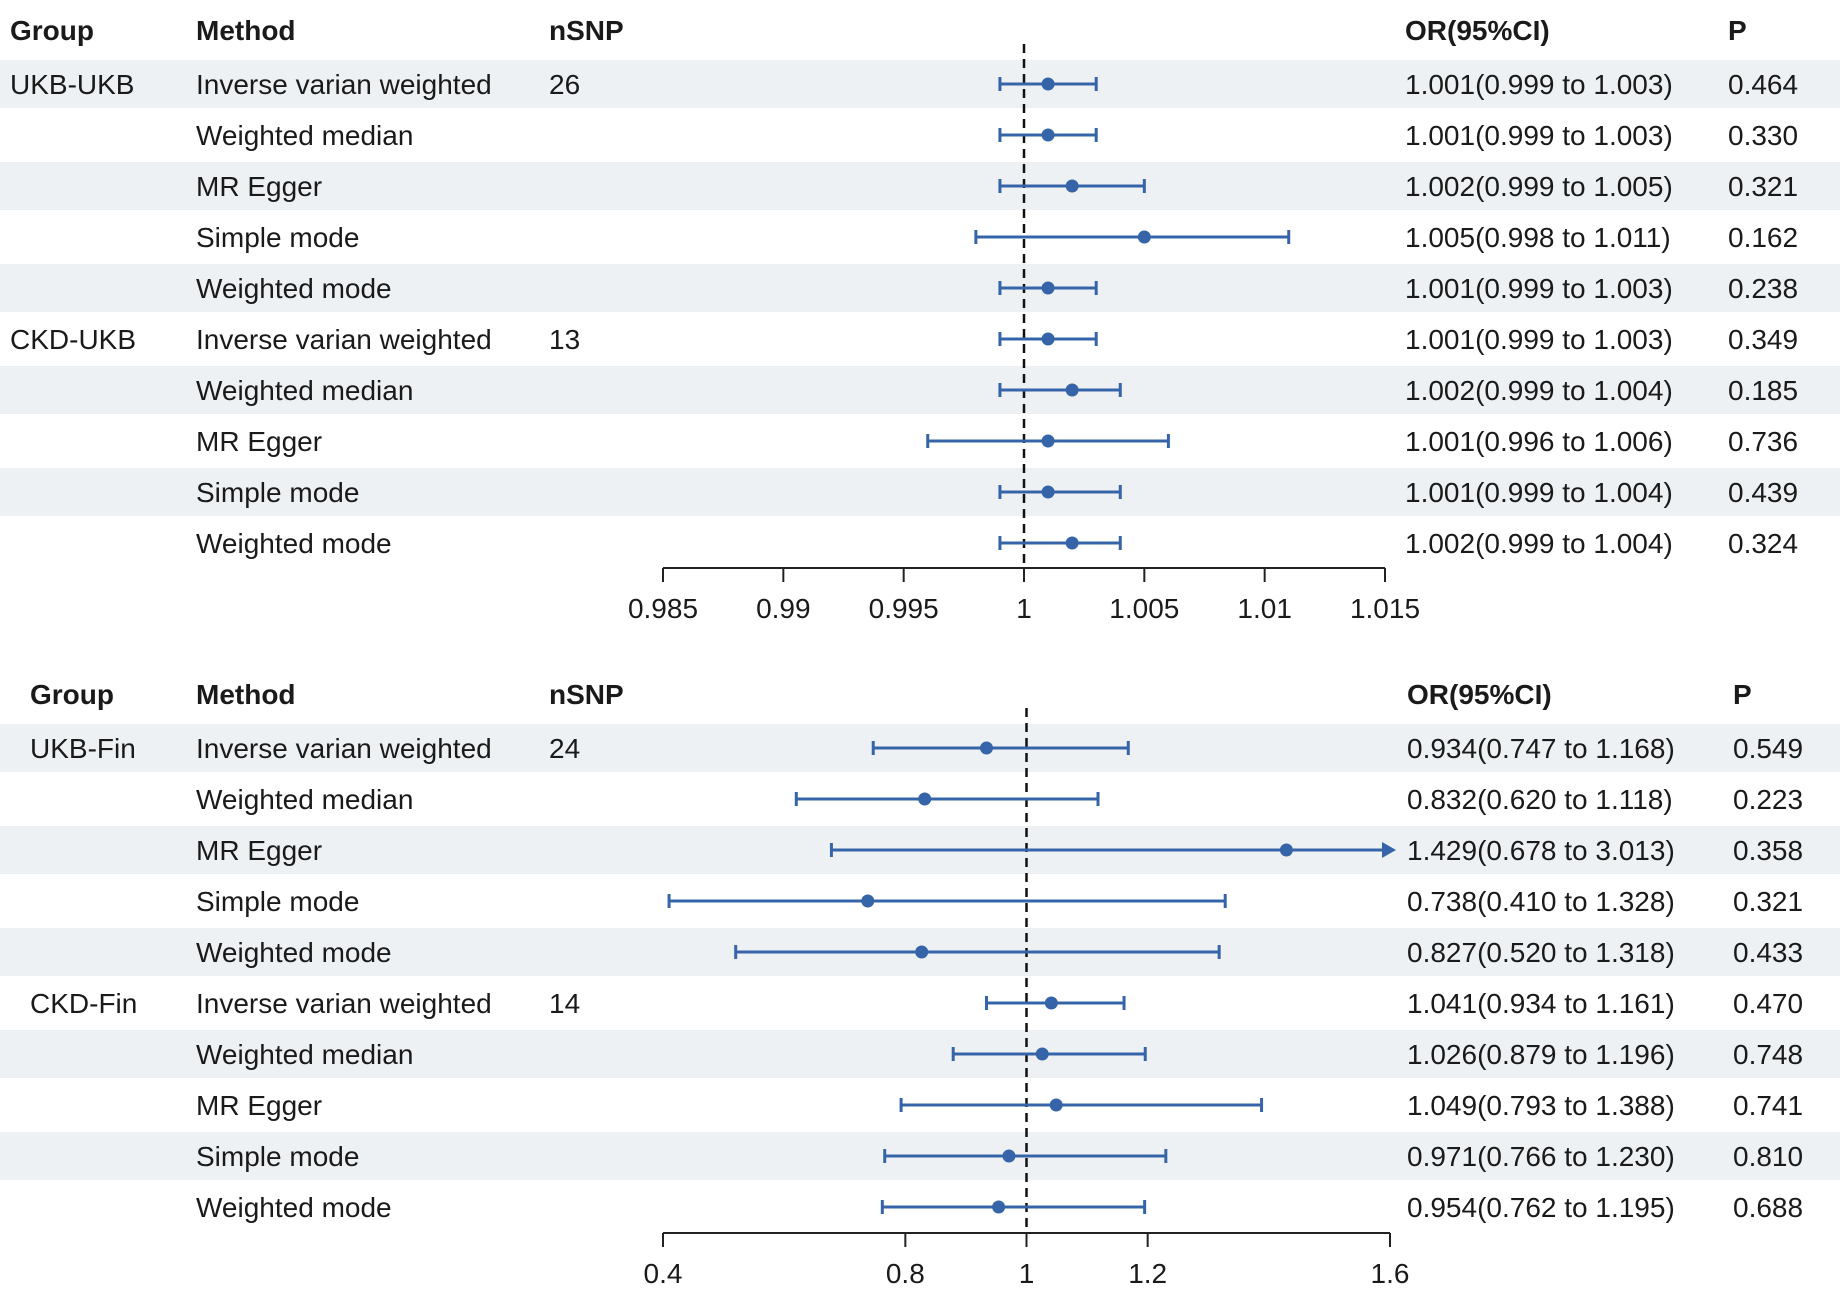 The height and width of the screenshot is (1293, 1840). What do you see at coordinates (1763, 84) in the screenshot?
I see `p-value: 0.464` at bounding box center [1763, 84].